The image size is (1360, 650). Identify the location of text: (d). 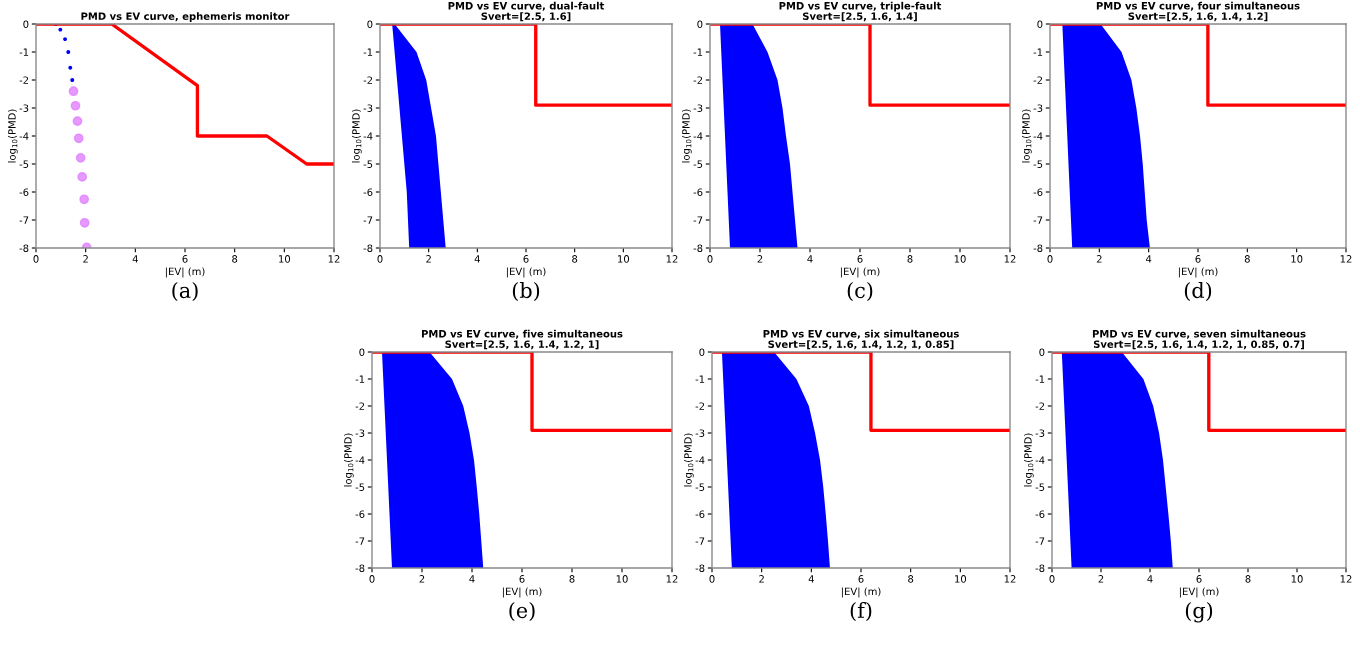
(1198, 292).